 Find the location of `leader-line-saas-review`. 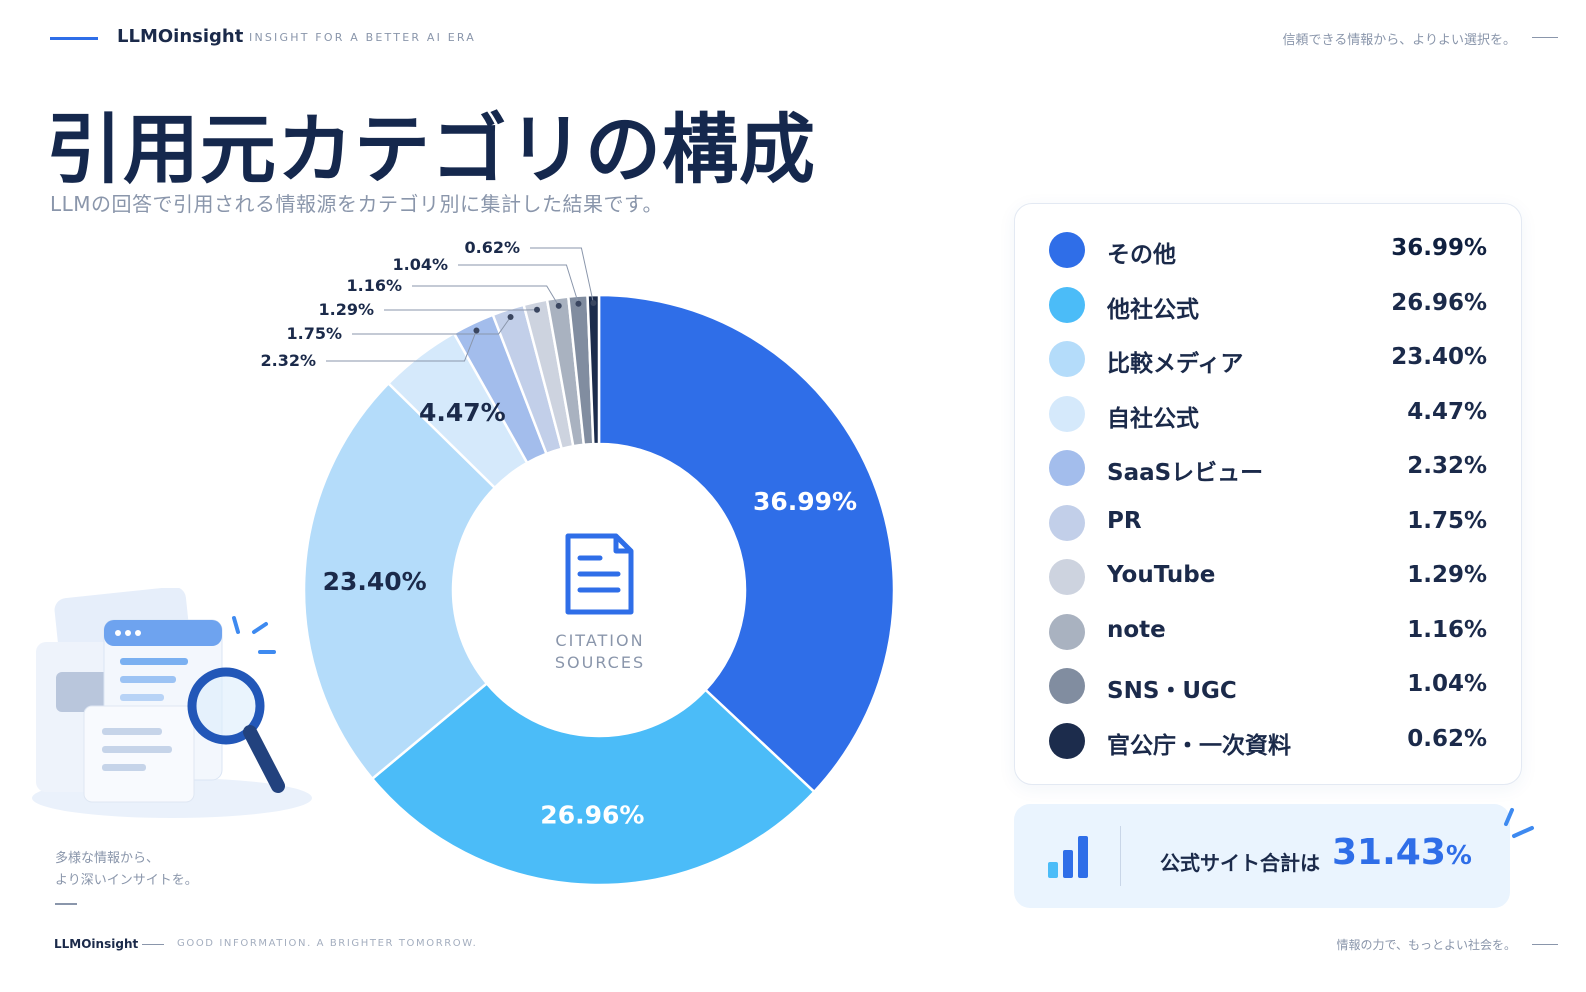

leader-line-saas-review is located at coordinates (401, 346).